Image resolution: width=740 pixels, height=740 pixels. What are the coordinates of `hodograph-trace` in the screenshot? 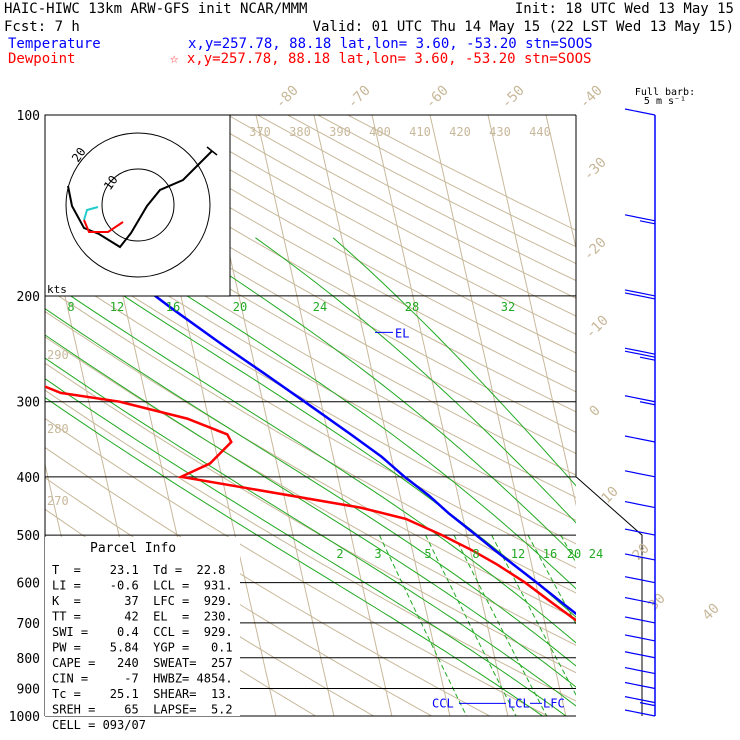 It's located at (140, 199).